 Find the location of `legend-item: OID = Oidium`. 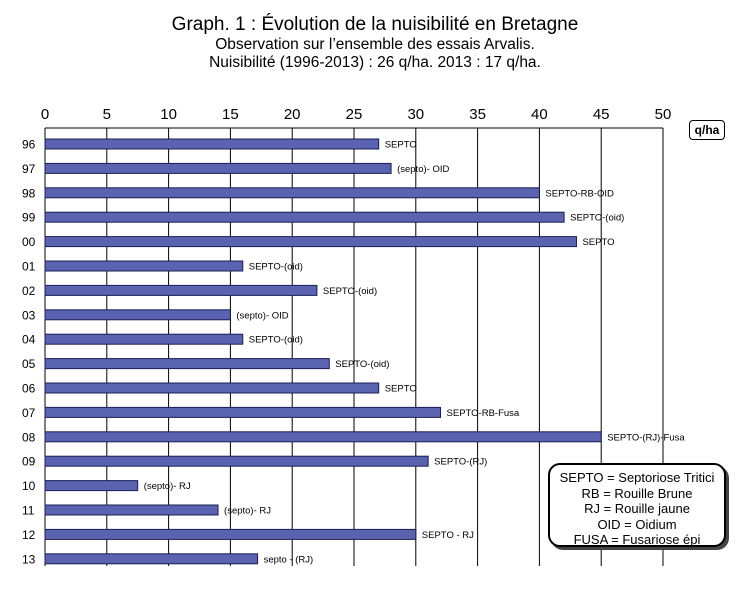

legend-item: OID = Oidium is located at coordinates (637, 524).